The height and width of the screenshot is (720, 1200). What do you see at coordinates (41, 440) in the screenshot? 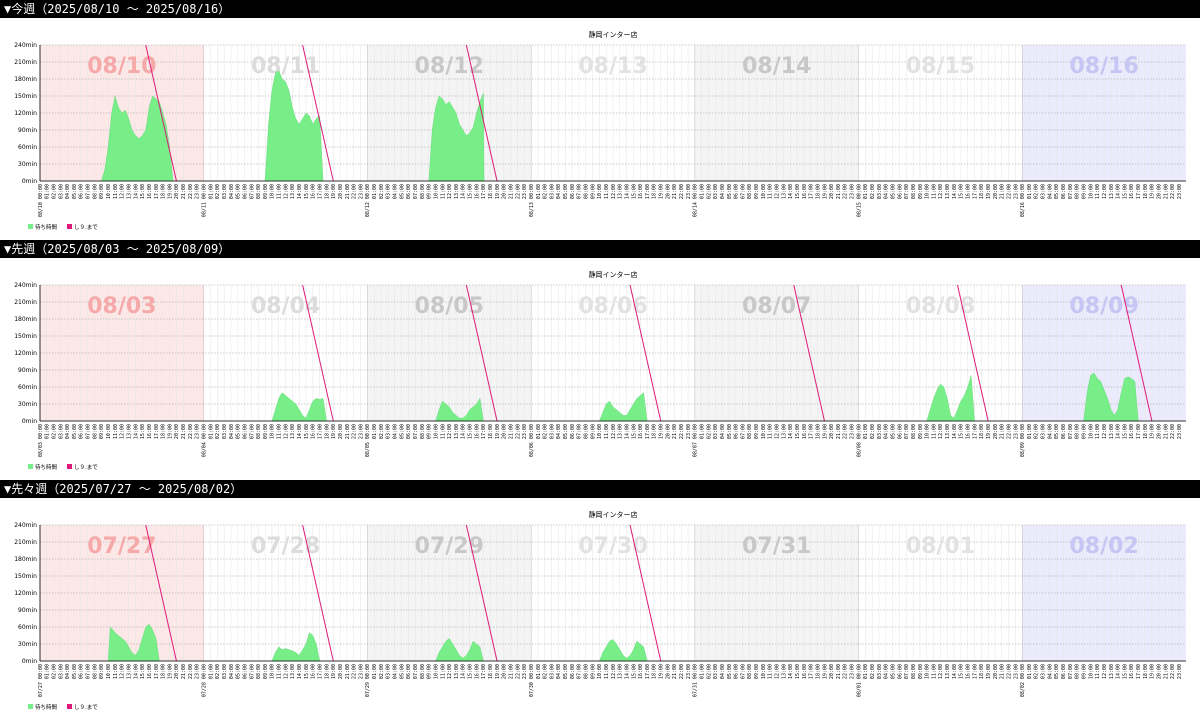
I see `x-tick-label: 08/03 00:00` at bounding box center [41, 440].